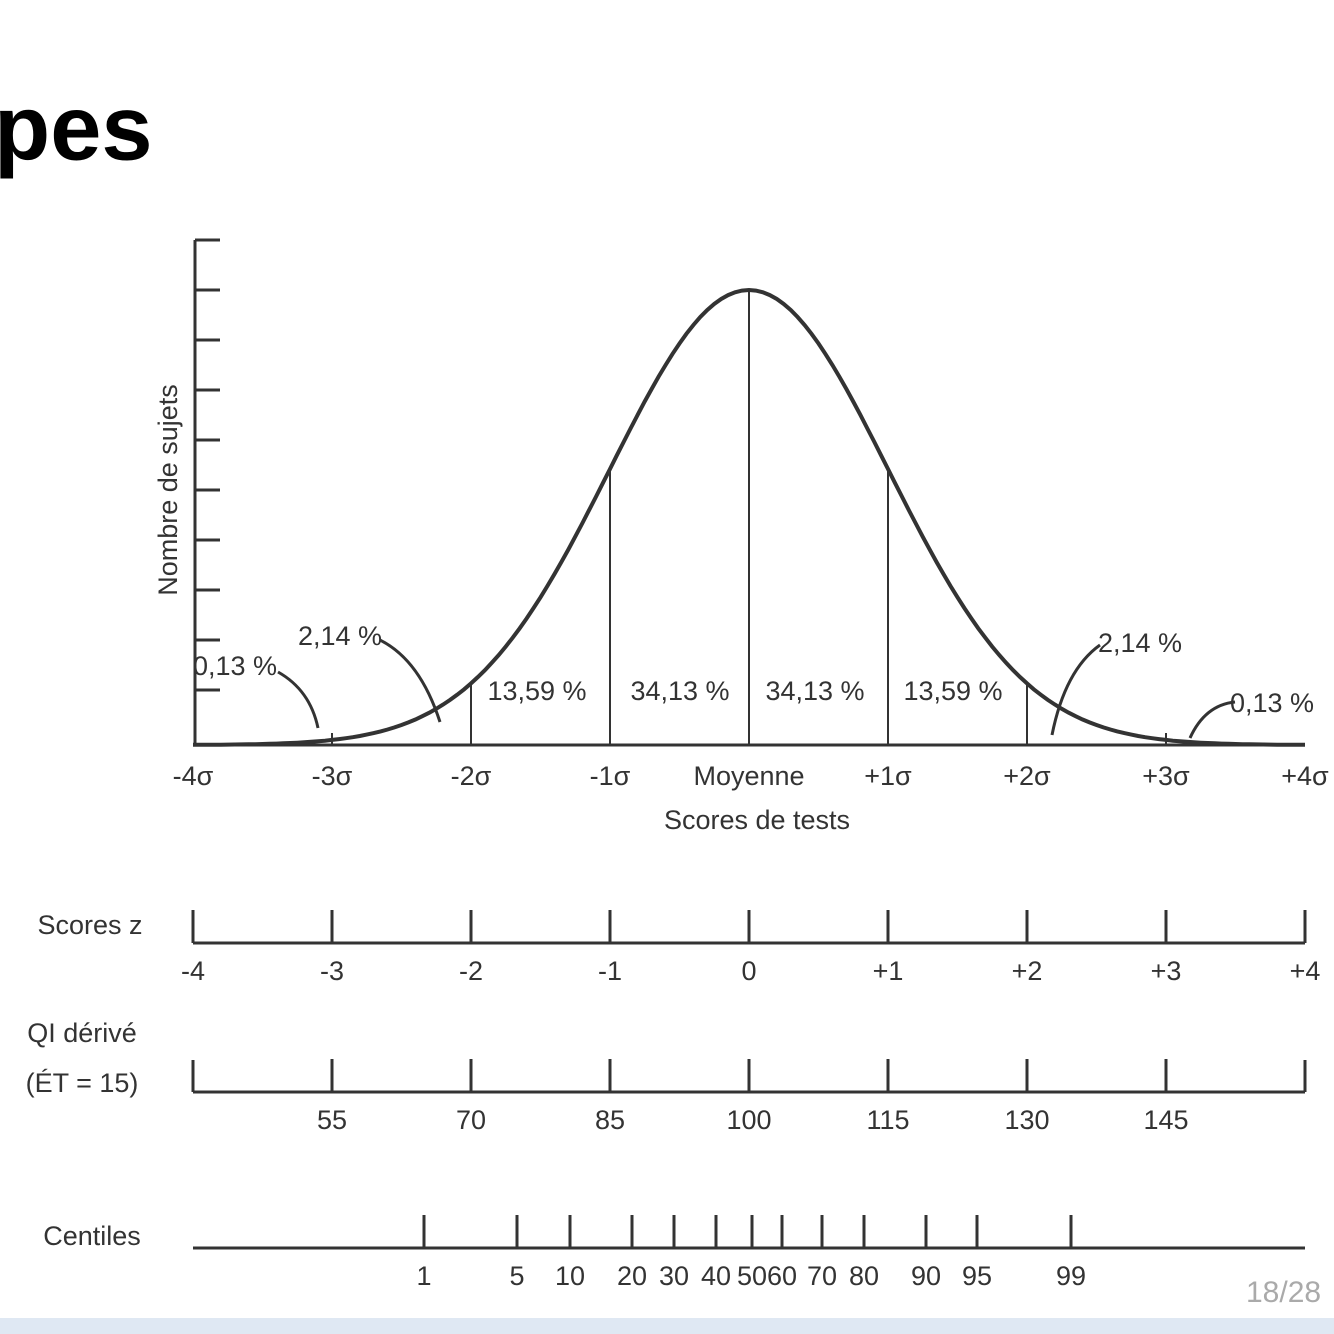 The height and width of the screenshot is (1334, 1334). Describe the element at coordinates (864, 1276) in the screenshot. I see `scale-tick-label: 80` at that location.